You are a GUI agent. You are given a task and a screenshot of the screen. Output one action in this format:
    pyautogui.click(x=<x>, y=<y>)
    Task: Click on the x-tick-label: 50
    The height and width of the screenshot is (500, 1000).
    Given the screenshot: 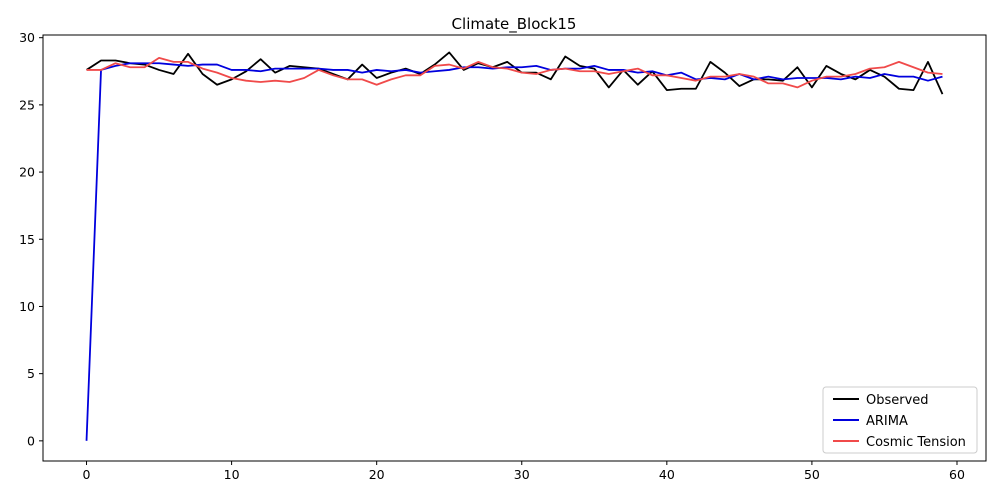 What is the action you would take?
    pyautogui.click(x=812, y=474)
    